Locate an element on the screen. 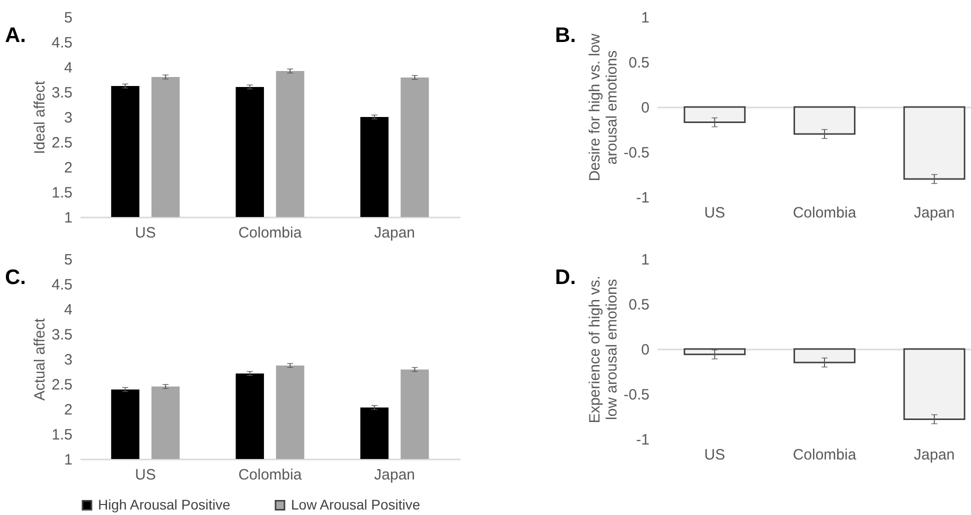  y-axis-title: Ideal affect is located at coordinates (40, 117).